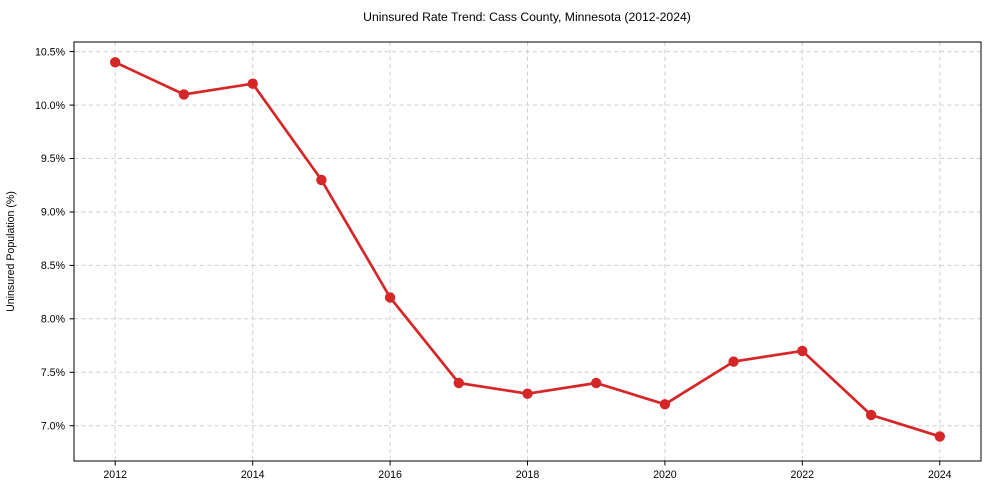  I want to click on y-tick-label: 10.5%, so click(50, 52).